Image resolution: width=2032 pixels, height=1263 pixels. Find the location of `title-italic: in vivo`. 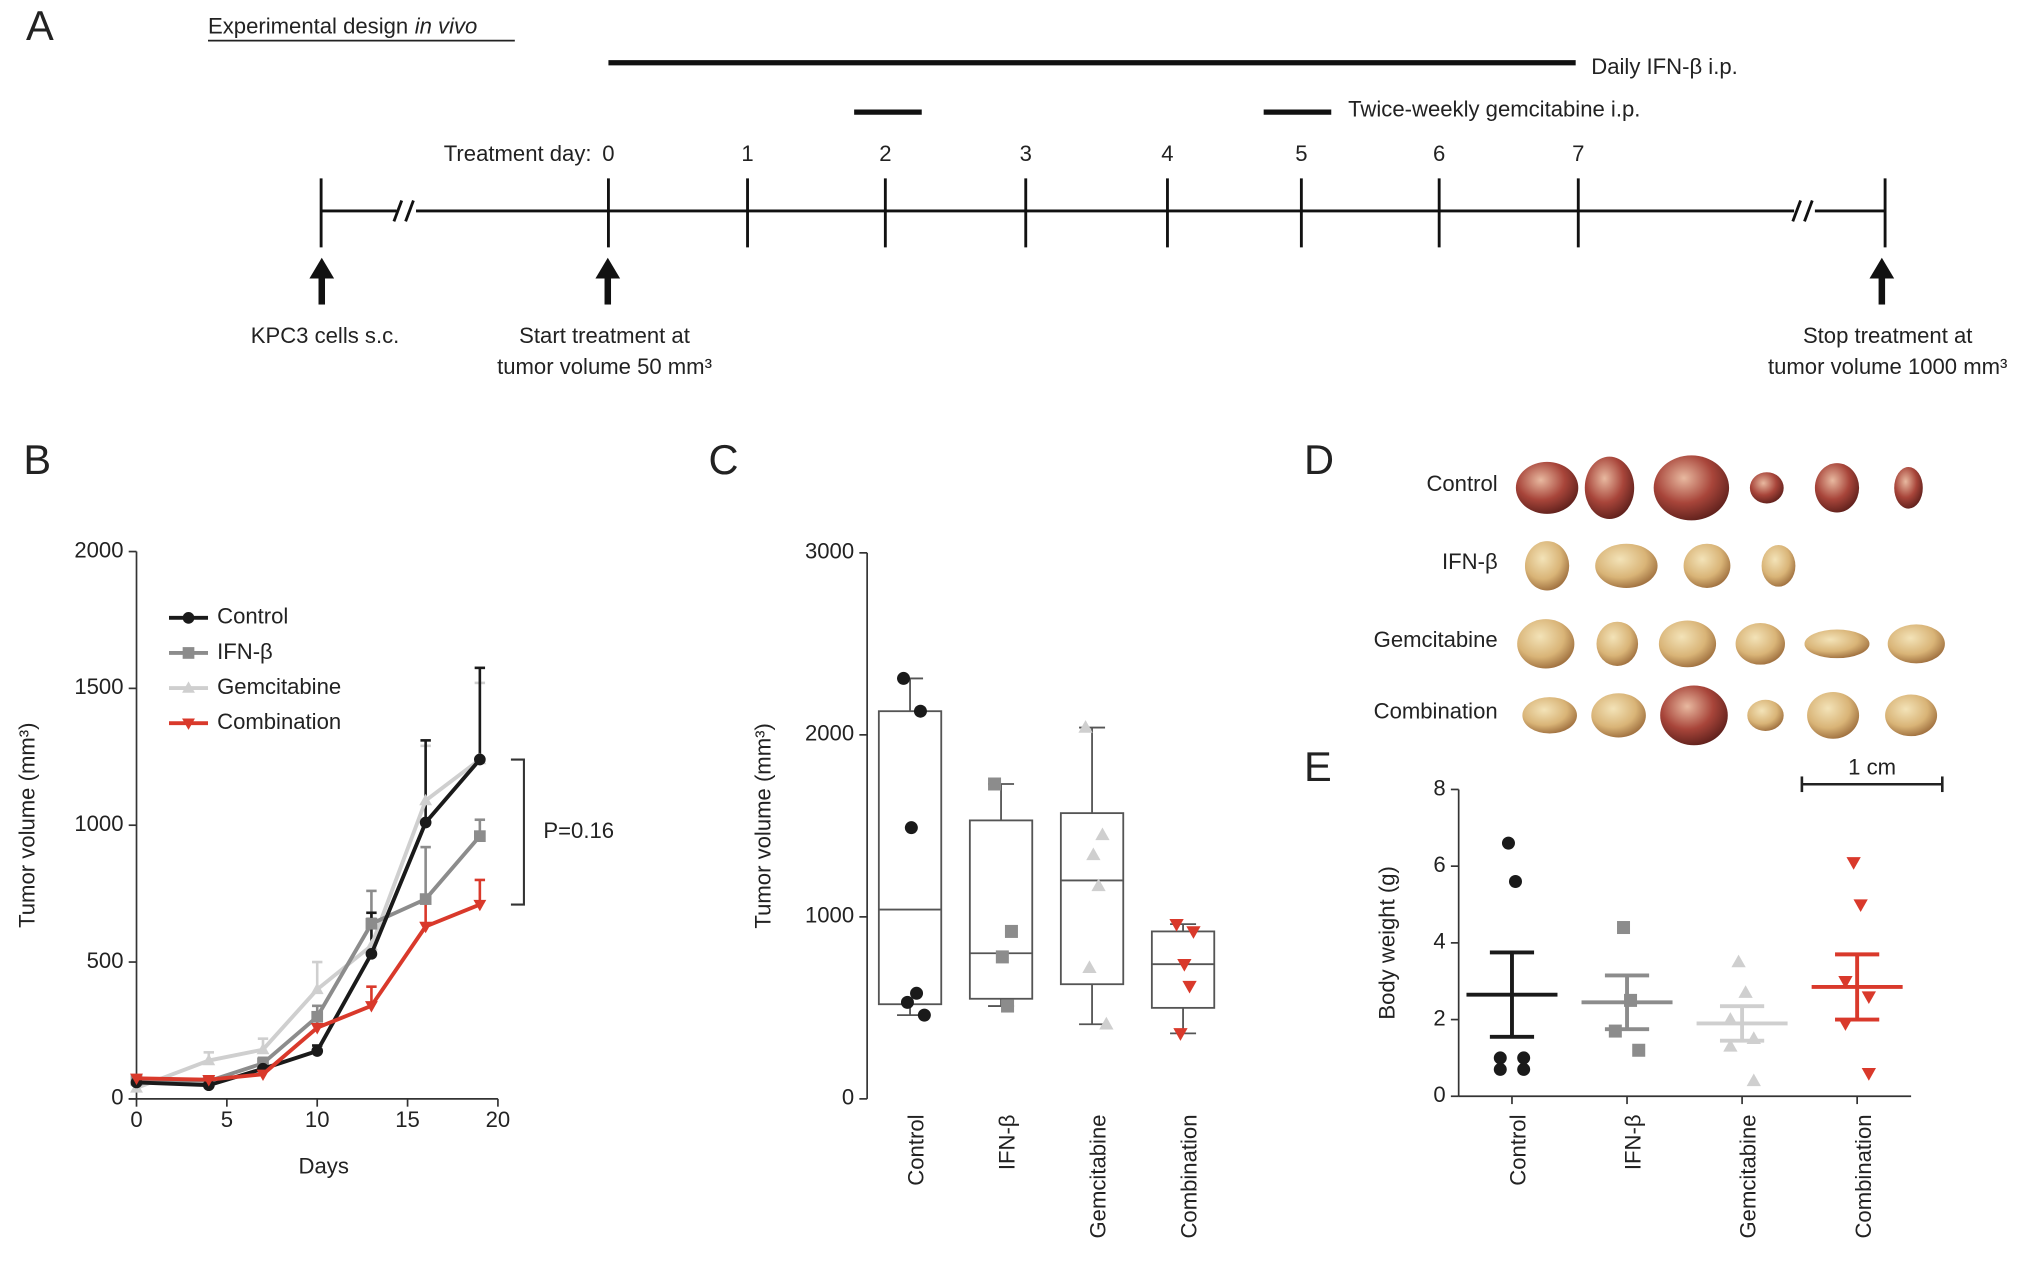

title-italic: in vivo is located at coordinates (446, 25).